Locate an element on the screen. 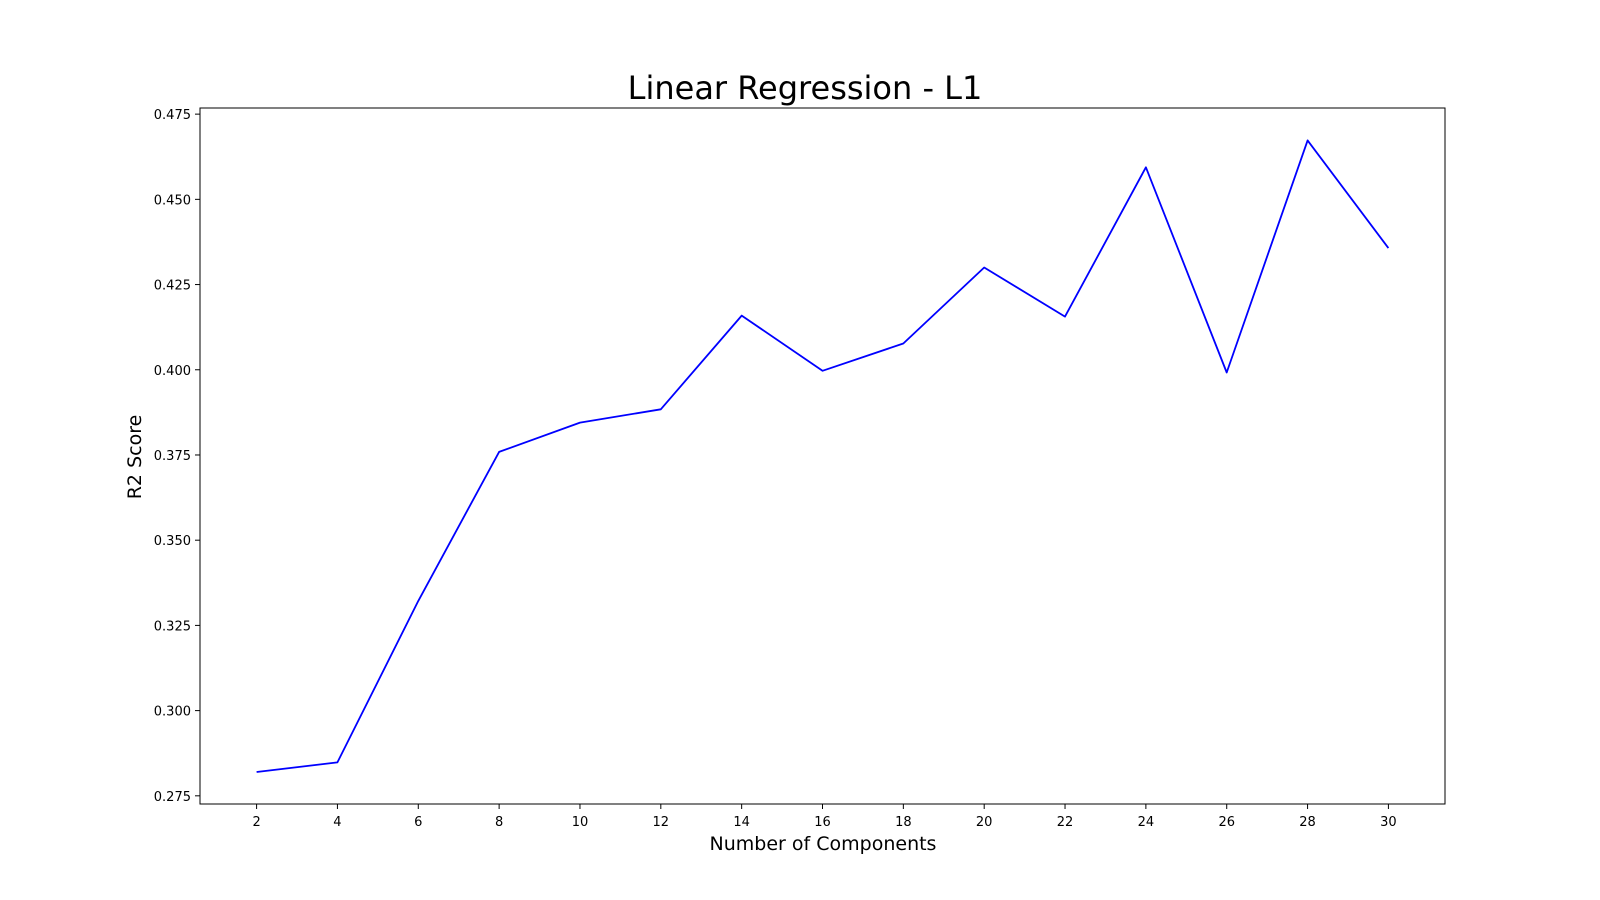 The height and width of the screenshot is (900, 1600). x-tick-label: 16 is located at coordinates (822, 822).